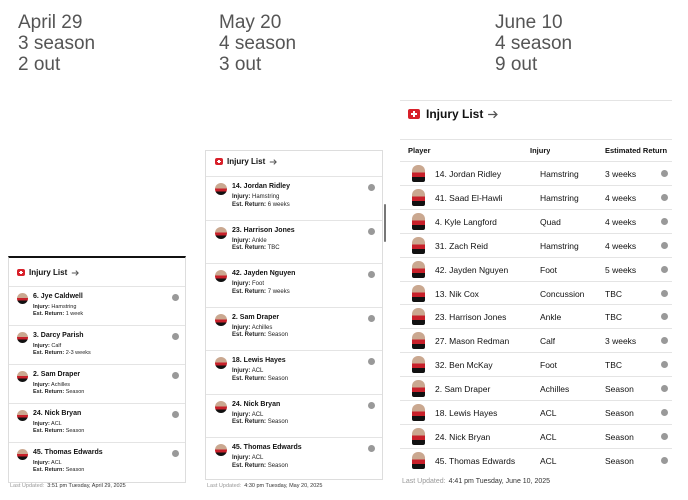  I want to click on field-value: Calf, so click(56, 346).